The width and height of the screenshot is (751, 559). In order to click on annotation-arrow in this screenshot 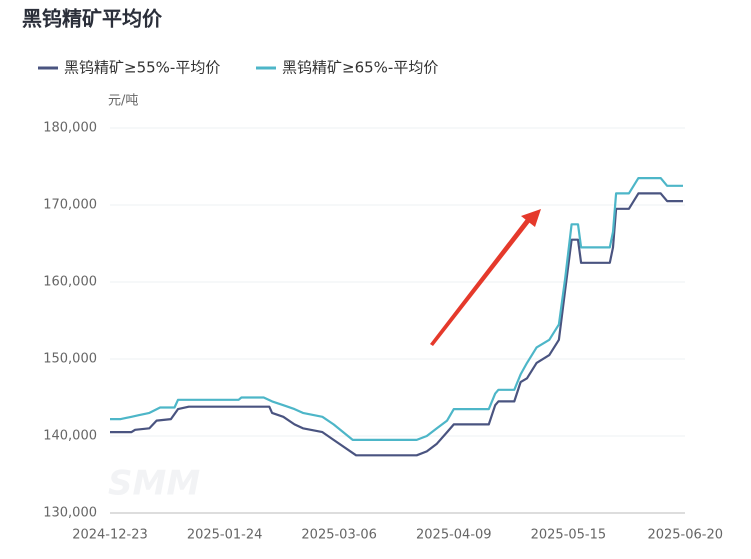, I will do `click(485, 277)`.